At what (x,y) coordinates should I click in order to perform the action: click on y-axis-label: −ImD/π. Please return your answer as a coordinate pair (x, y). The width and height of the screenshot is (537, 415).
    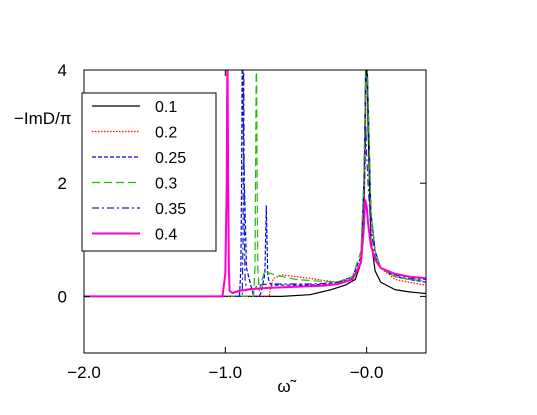
    Looking at the image, I should click on (43, 118).